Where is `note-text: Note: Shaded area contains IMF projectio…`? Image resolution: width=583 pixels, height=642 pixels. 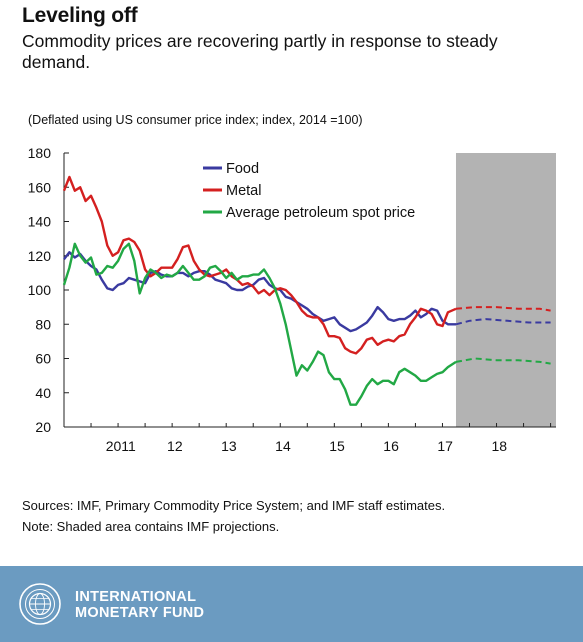 note-text: Note: Shaded area contains IMF projectio… is located at coordinates (151, 526).